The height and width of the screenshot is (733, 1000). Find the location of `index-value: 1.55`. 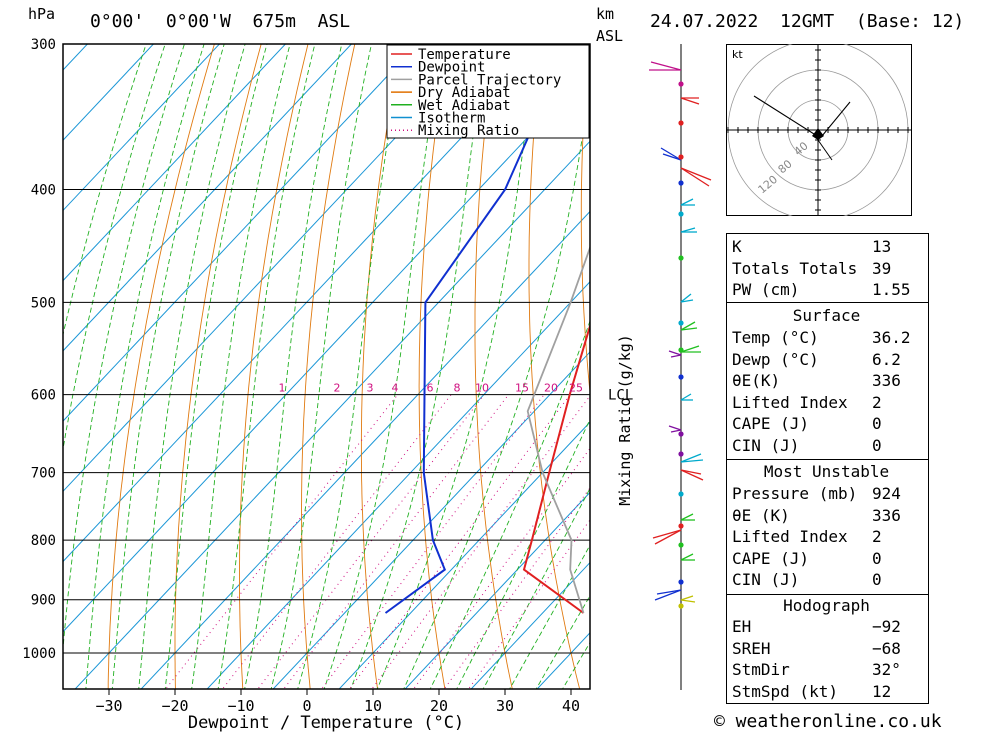

index-value: 1.55 is located at coordinates (891, 290).